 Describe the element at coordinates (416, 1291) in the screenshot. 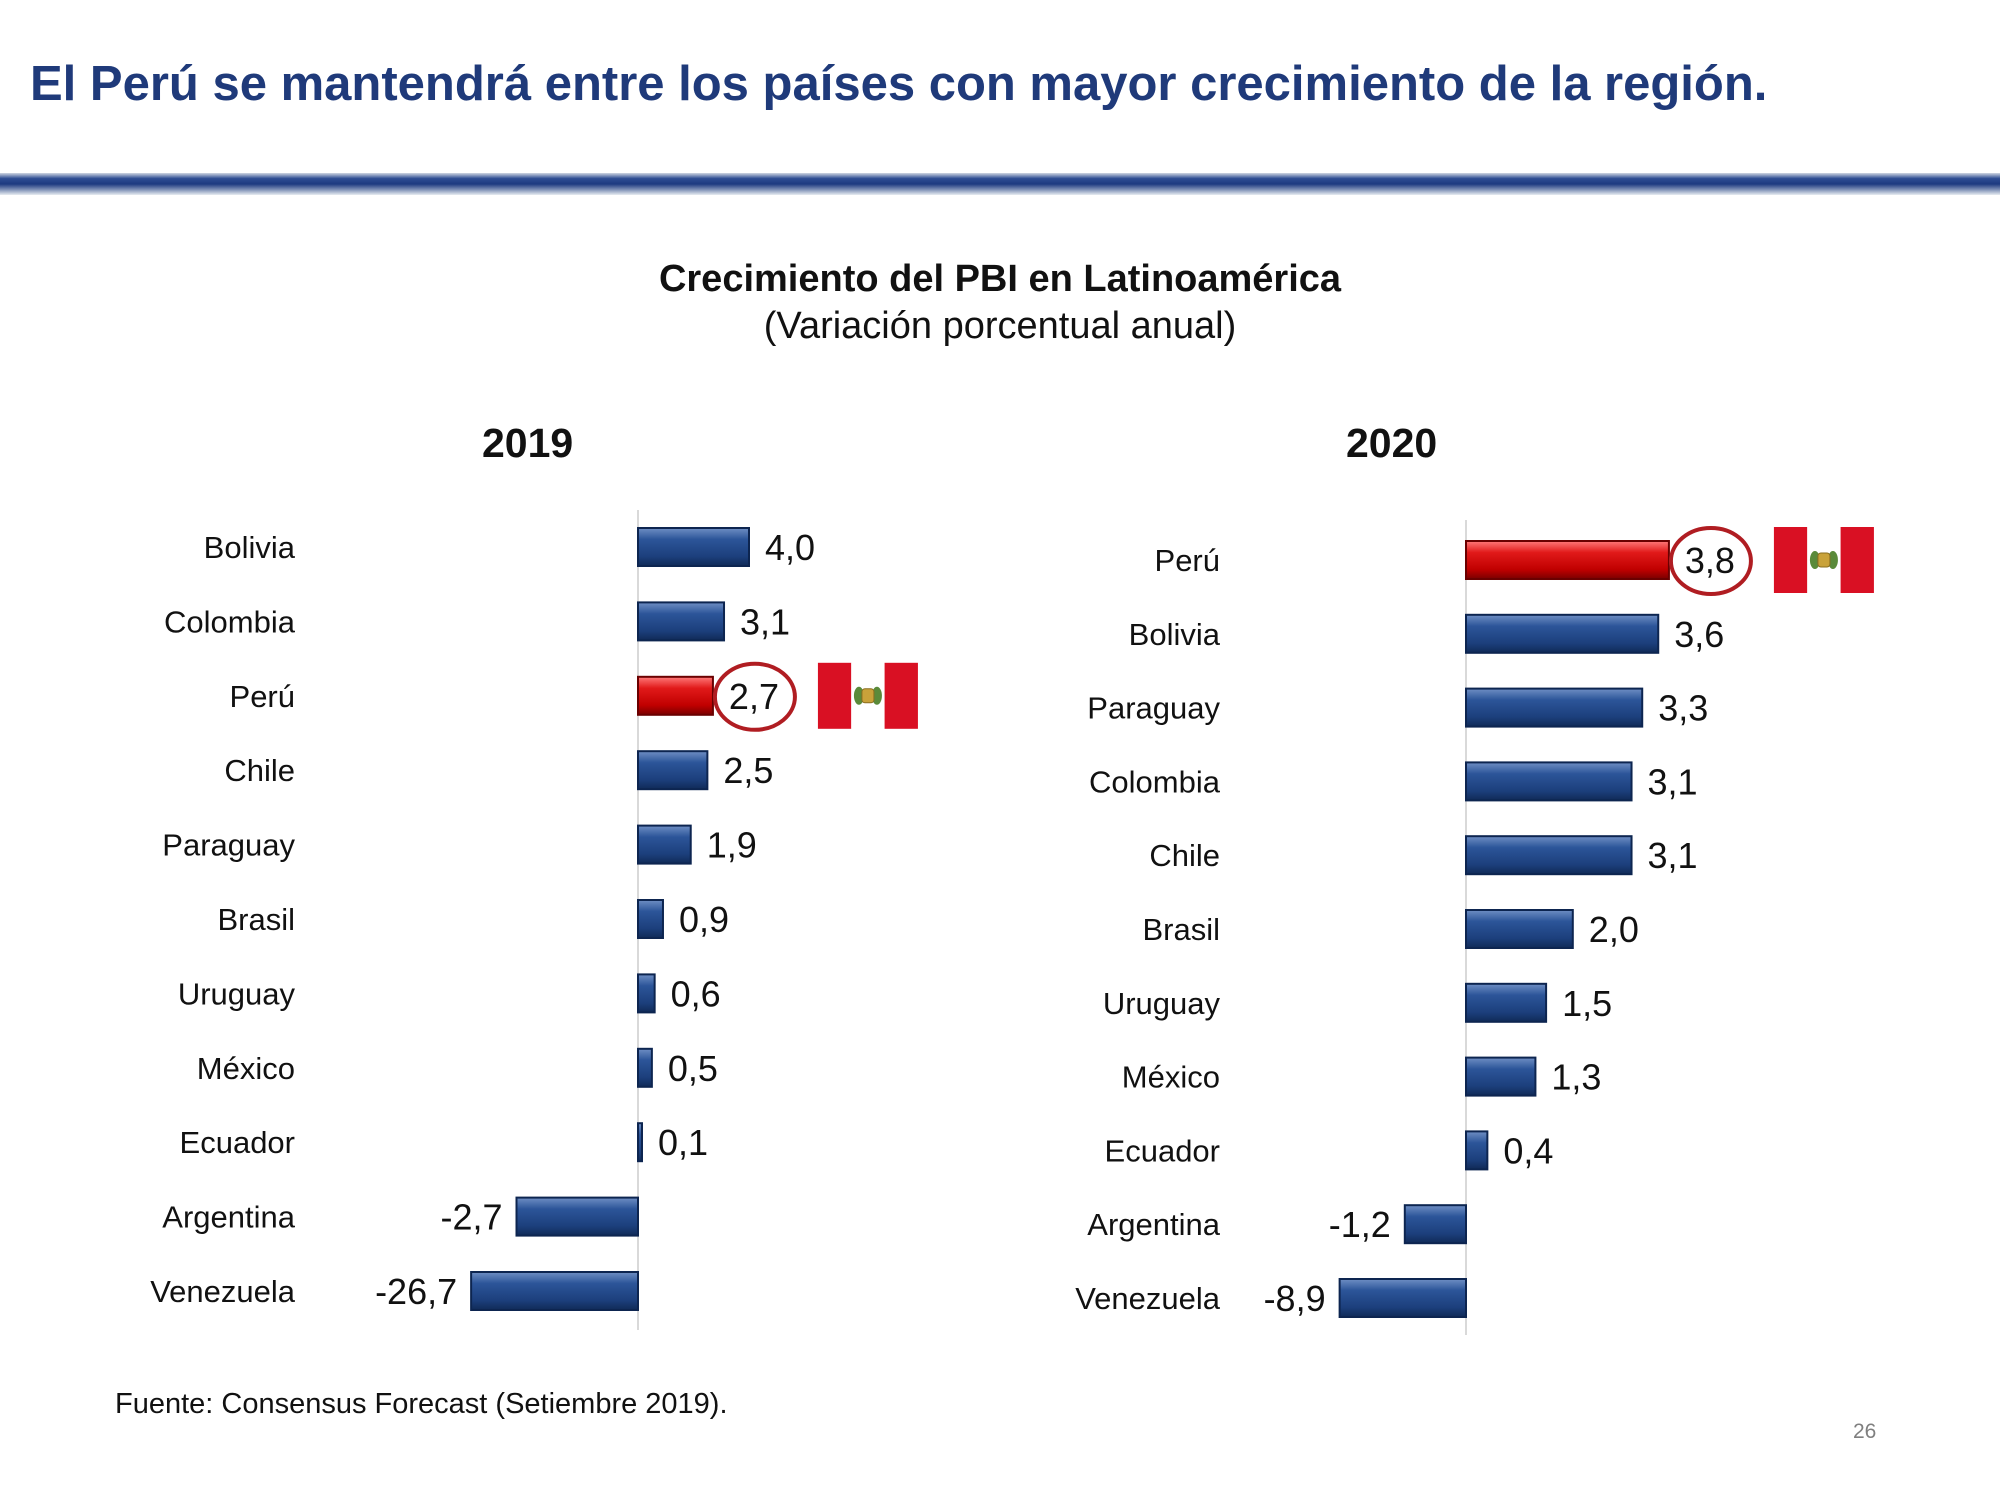

I see `value-label-venezuela: -26,7` at that location.